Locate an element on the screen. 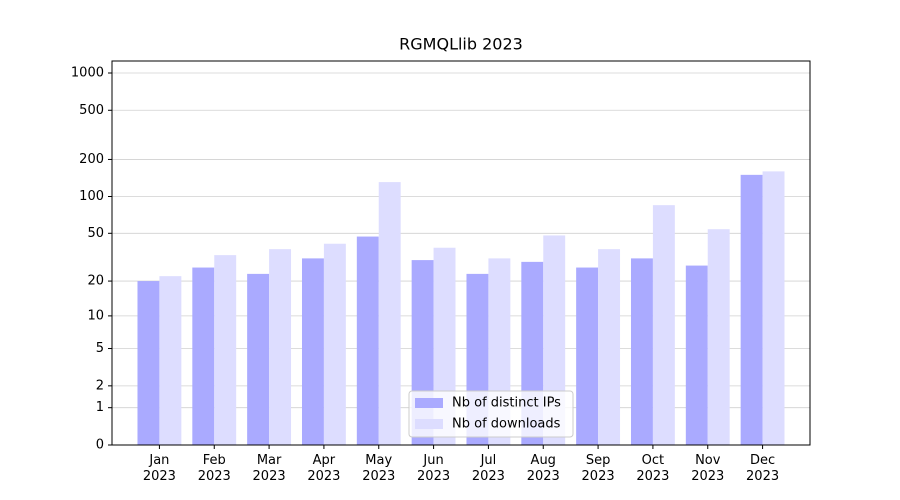 This screenshot has height=500, width=900. y-tick-label: 20 is located at coordinates (95, 281).